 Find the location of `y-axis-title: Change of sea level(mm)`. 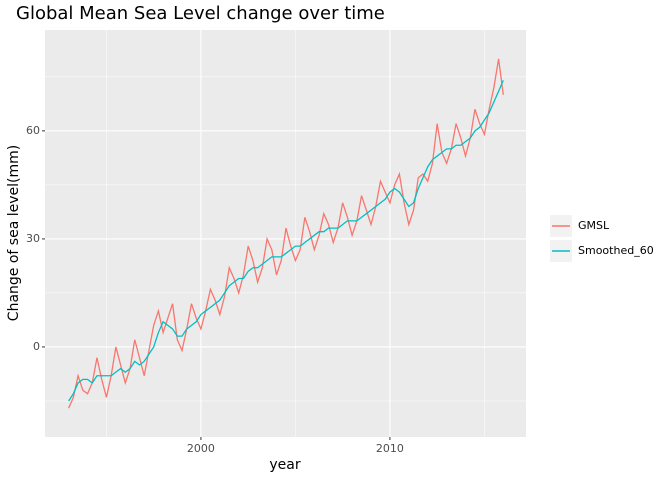

y-axis-title: Change of sea level(mm) is located at coordinates (14, 233).